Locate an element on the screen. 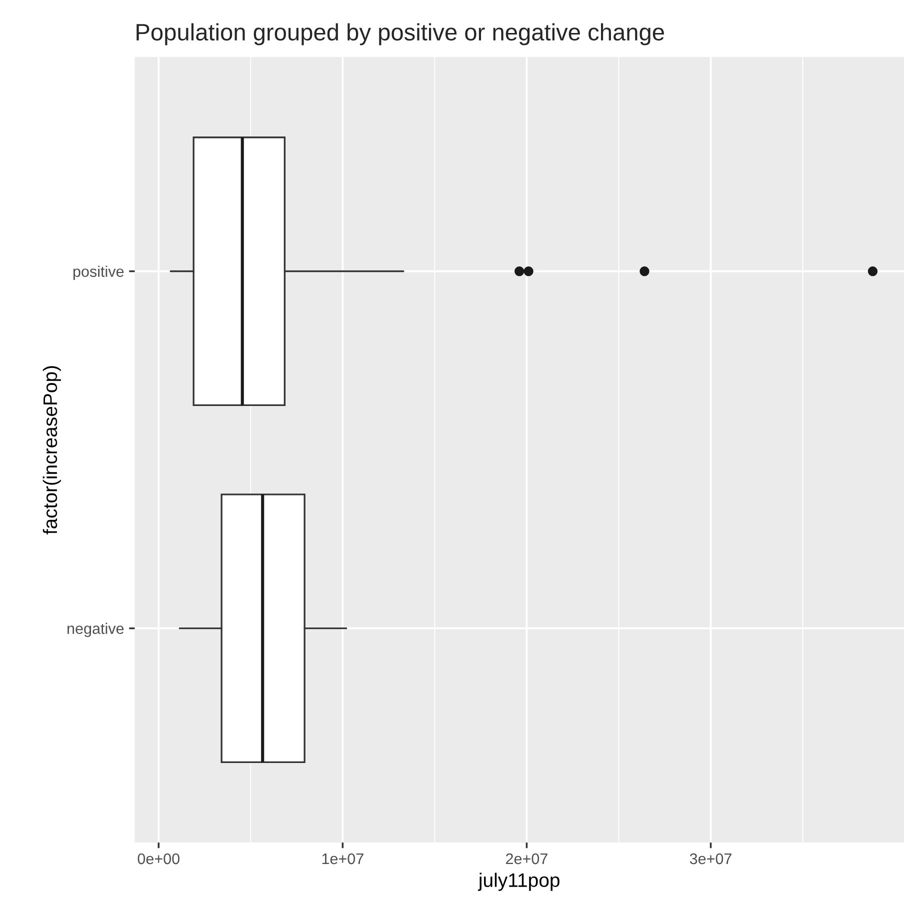 The width and height of the screenshot is (904, 905). x-tick-label: 1e+07 is located at coordinates (343, 858).